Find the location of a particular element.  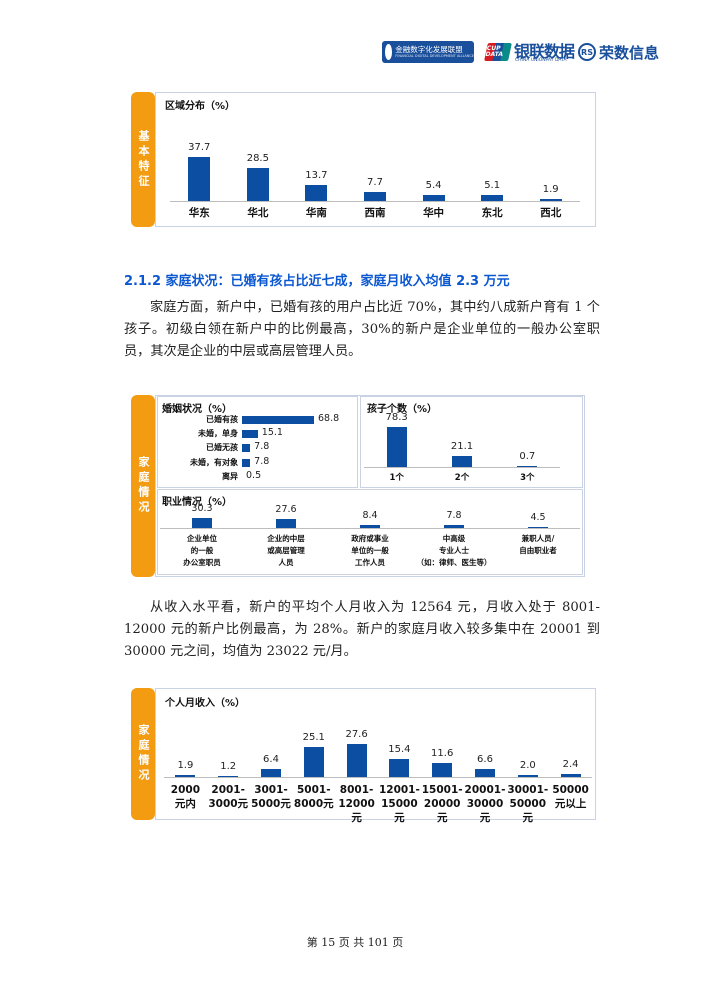

children-box is located at coordinates (471, 442).